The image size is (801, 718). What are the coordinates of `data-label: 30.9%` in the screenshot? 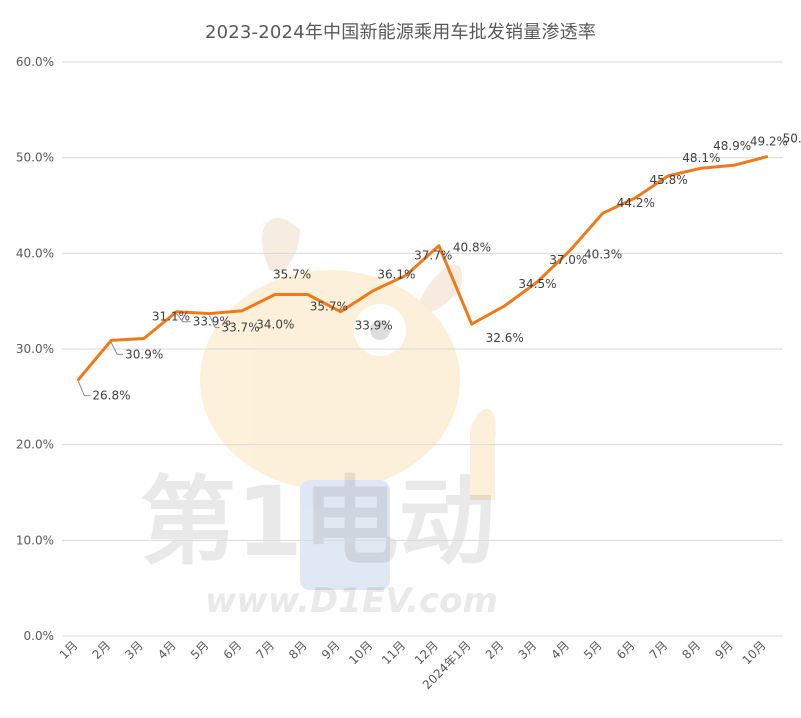 It's located at (144, 354).